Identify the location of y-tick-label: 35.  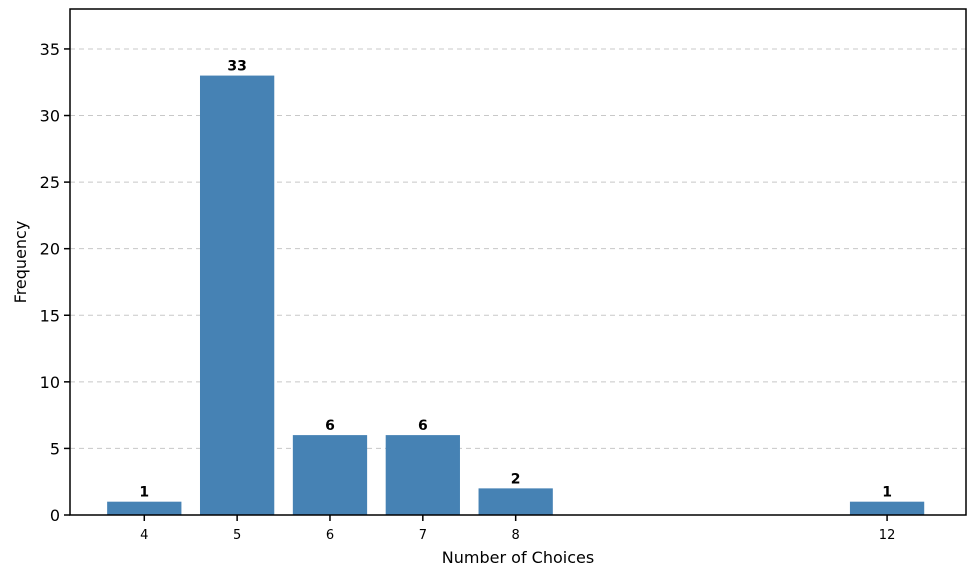
(50, 49).